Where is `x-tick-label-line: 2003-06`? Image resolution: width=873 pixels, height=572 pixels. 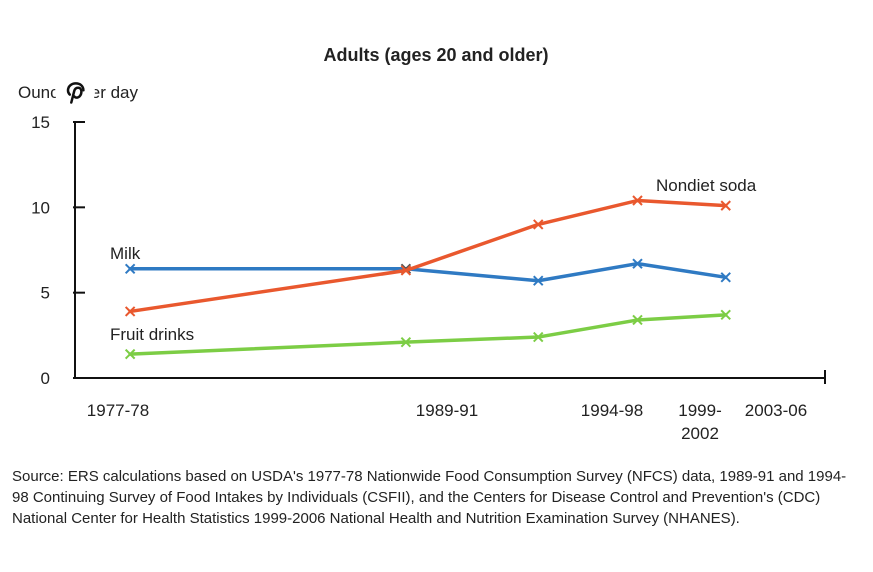
x-tick-label-line: 2003-06 is located at coordinates (776, 410).